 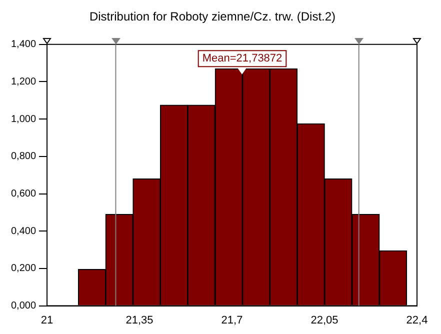 What do you see at coordinates (23, 82) in the screenshot?
I see `y-tick-label: 1,200` at bounding box center [23, 82].